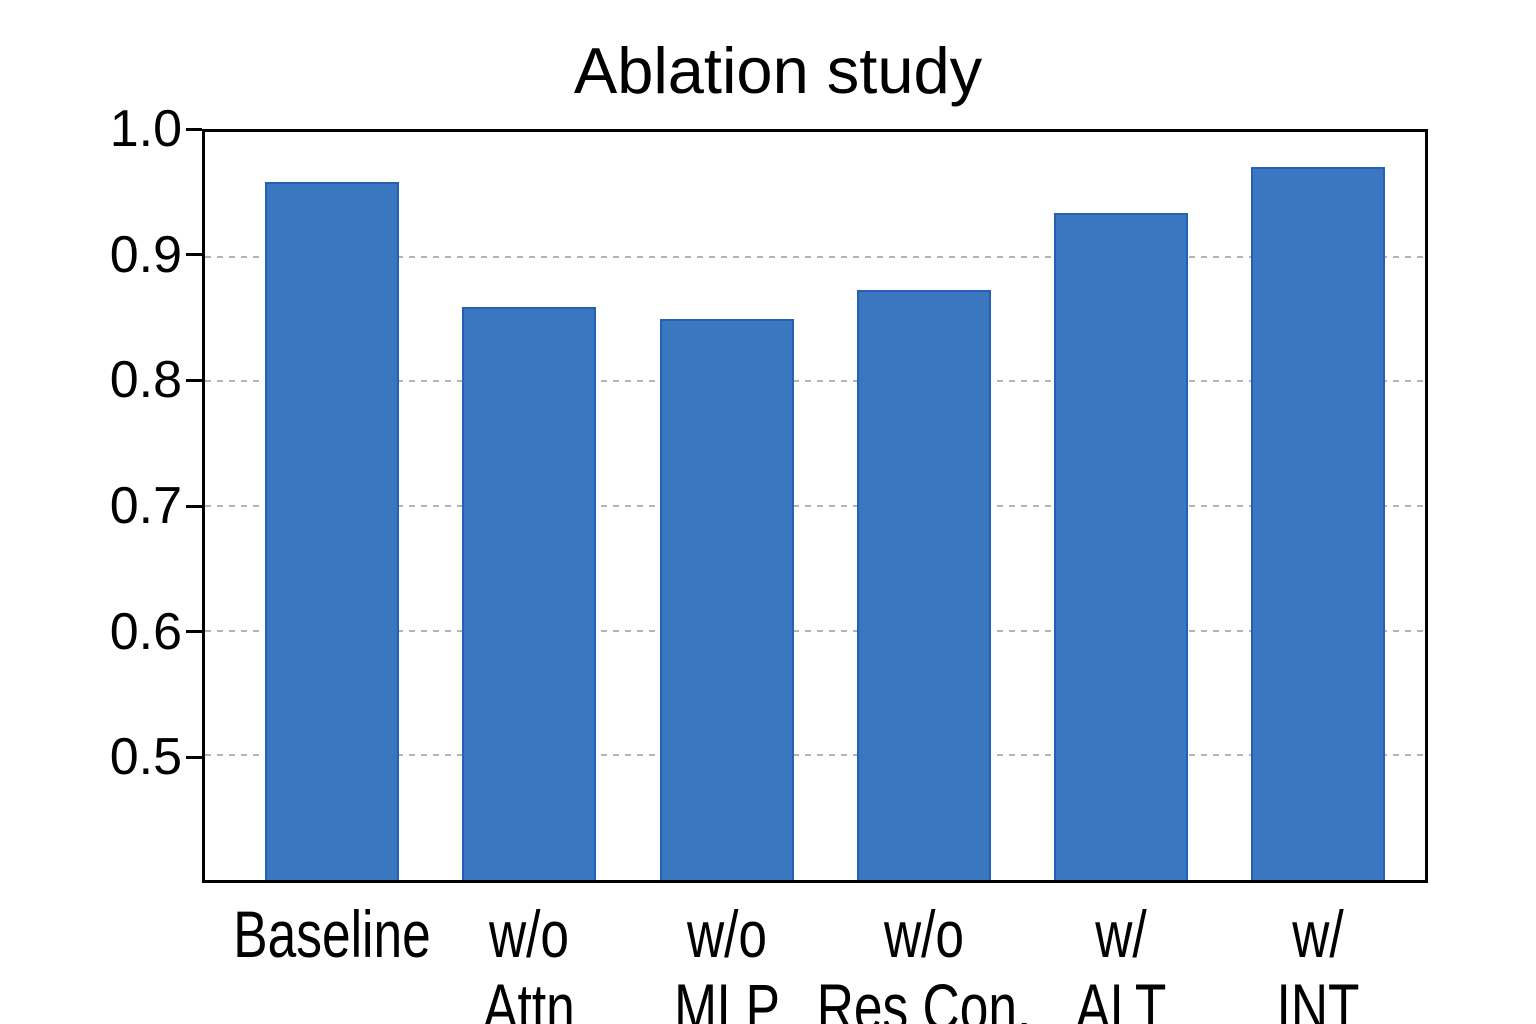  I want to click on y-tick-label: 0.7, so click(145, 506).